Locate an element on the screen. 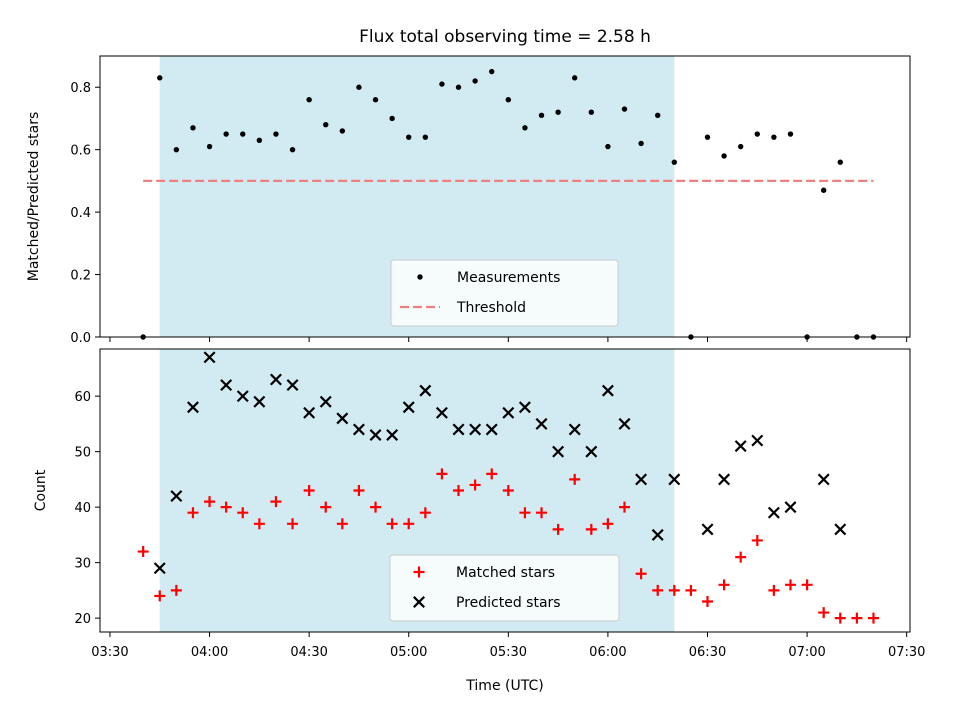 The height and width of the screenshot is (720, 960). x-tick-label: 03:30 is located at coordinates (109, 652).